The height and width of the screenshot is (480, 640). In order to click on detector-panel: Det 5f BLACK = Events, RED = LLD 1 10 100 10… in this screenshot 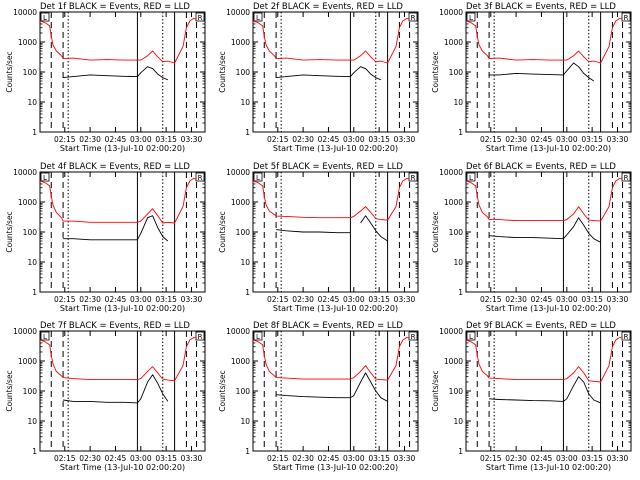, I will do `click(318, 237)`.